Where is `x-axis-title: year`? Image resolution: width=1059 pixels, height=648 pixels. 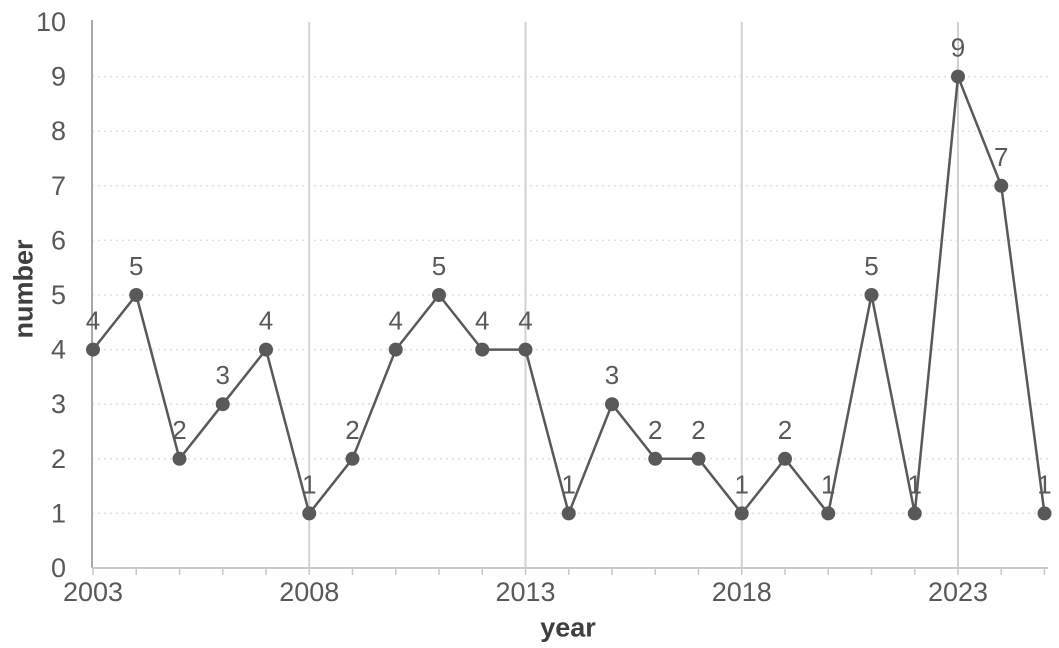 x-axis-title: year is located at coordinates (568, 627).